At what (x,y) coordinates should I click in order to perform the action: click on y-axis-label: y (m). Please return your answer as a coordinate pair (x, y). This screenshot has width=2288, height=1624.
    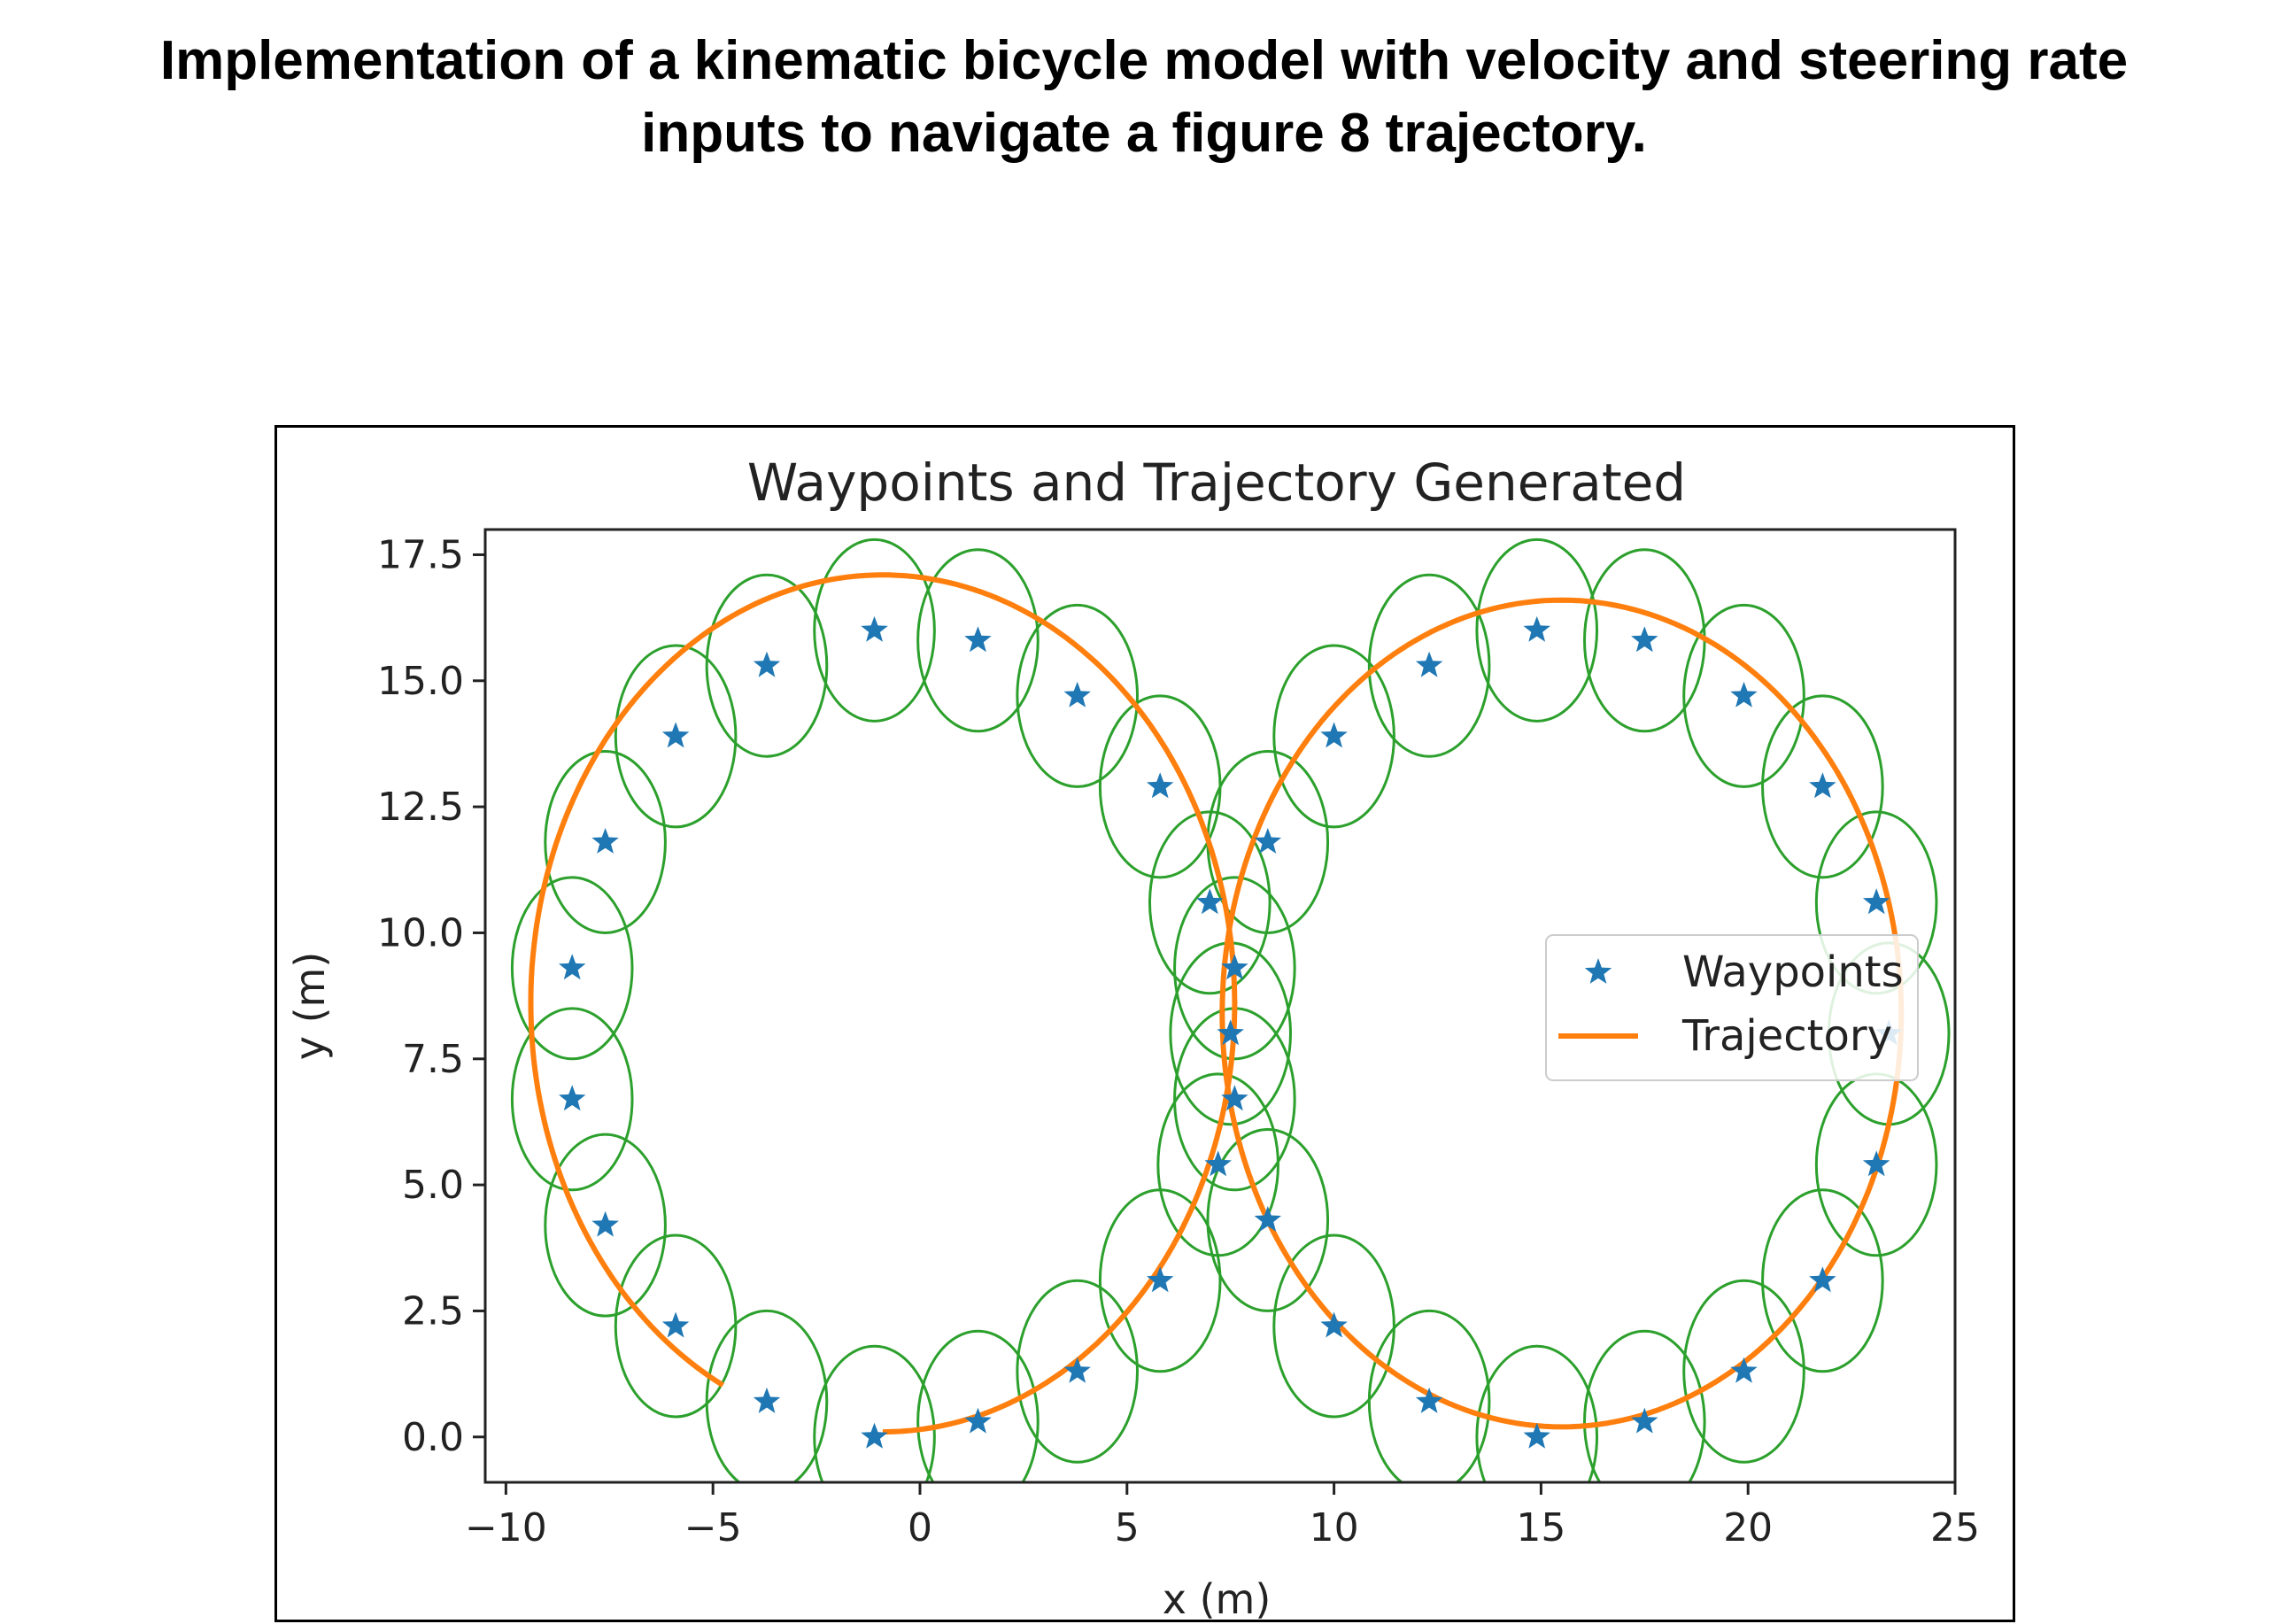
    Looking at the image, I should click on (310, 1007).